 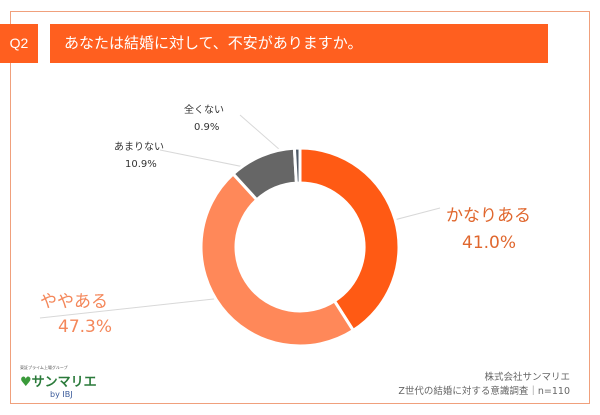 I want to click on question-number: Q2, so click(x=19, y=43).